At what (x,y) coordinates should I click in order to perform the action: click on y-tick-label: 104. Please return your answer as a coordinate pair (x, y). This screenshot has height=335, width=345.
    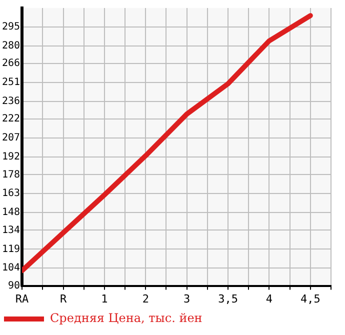
    Looking at the image, I should click on (11, 268).